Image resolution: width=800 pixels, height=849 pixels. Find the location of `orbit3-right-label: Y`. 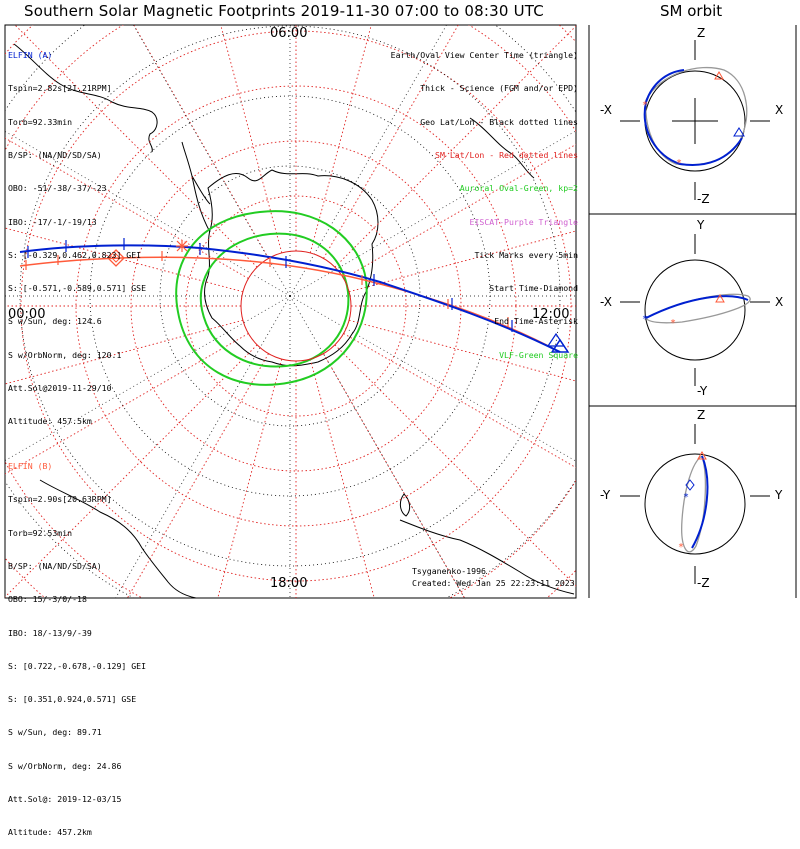

orbit3-right-label: Y is located at coordinates (779, 495).